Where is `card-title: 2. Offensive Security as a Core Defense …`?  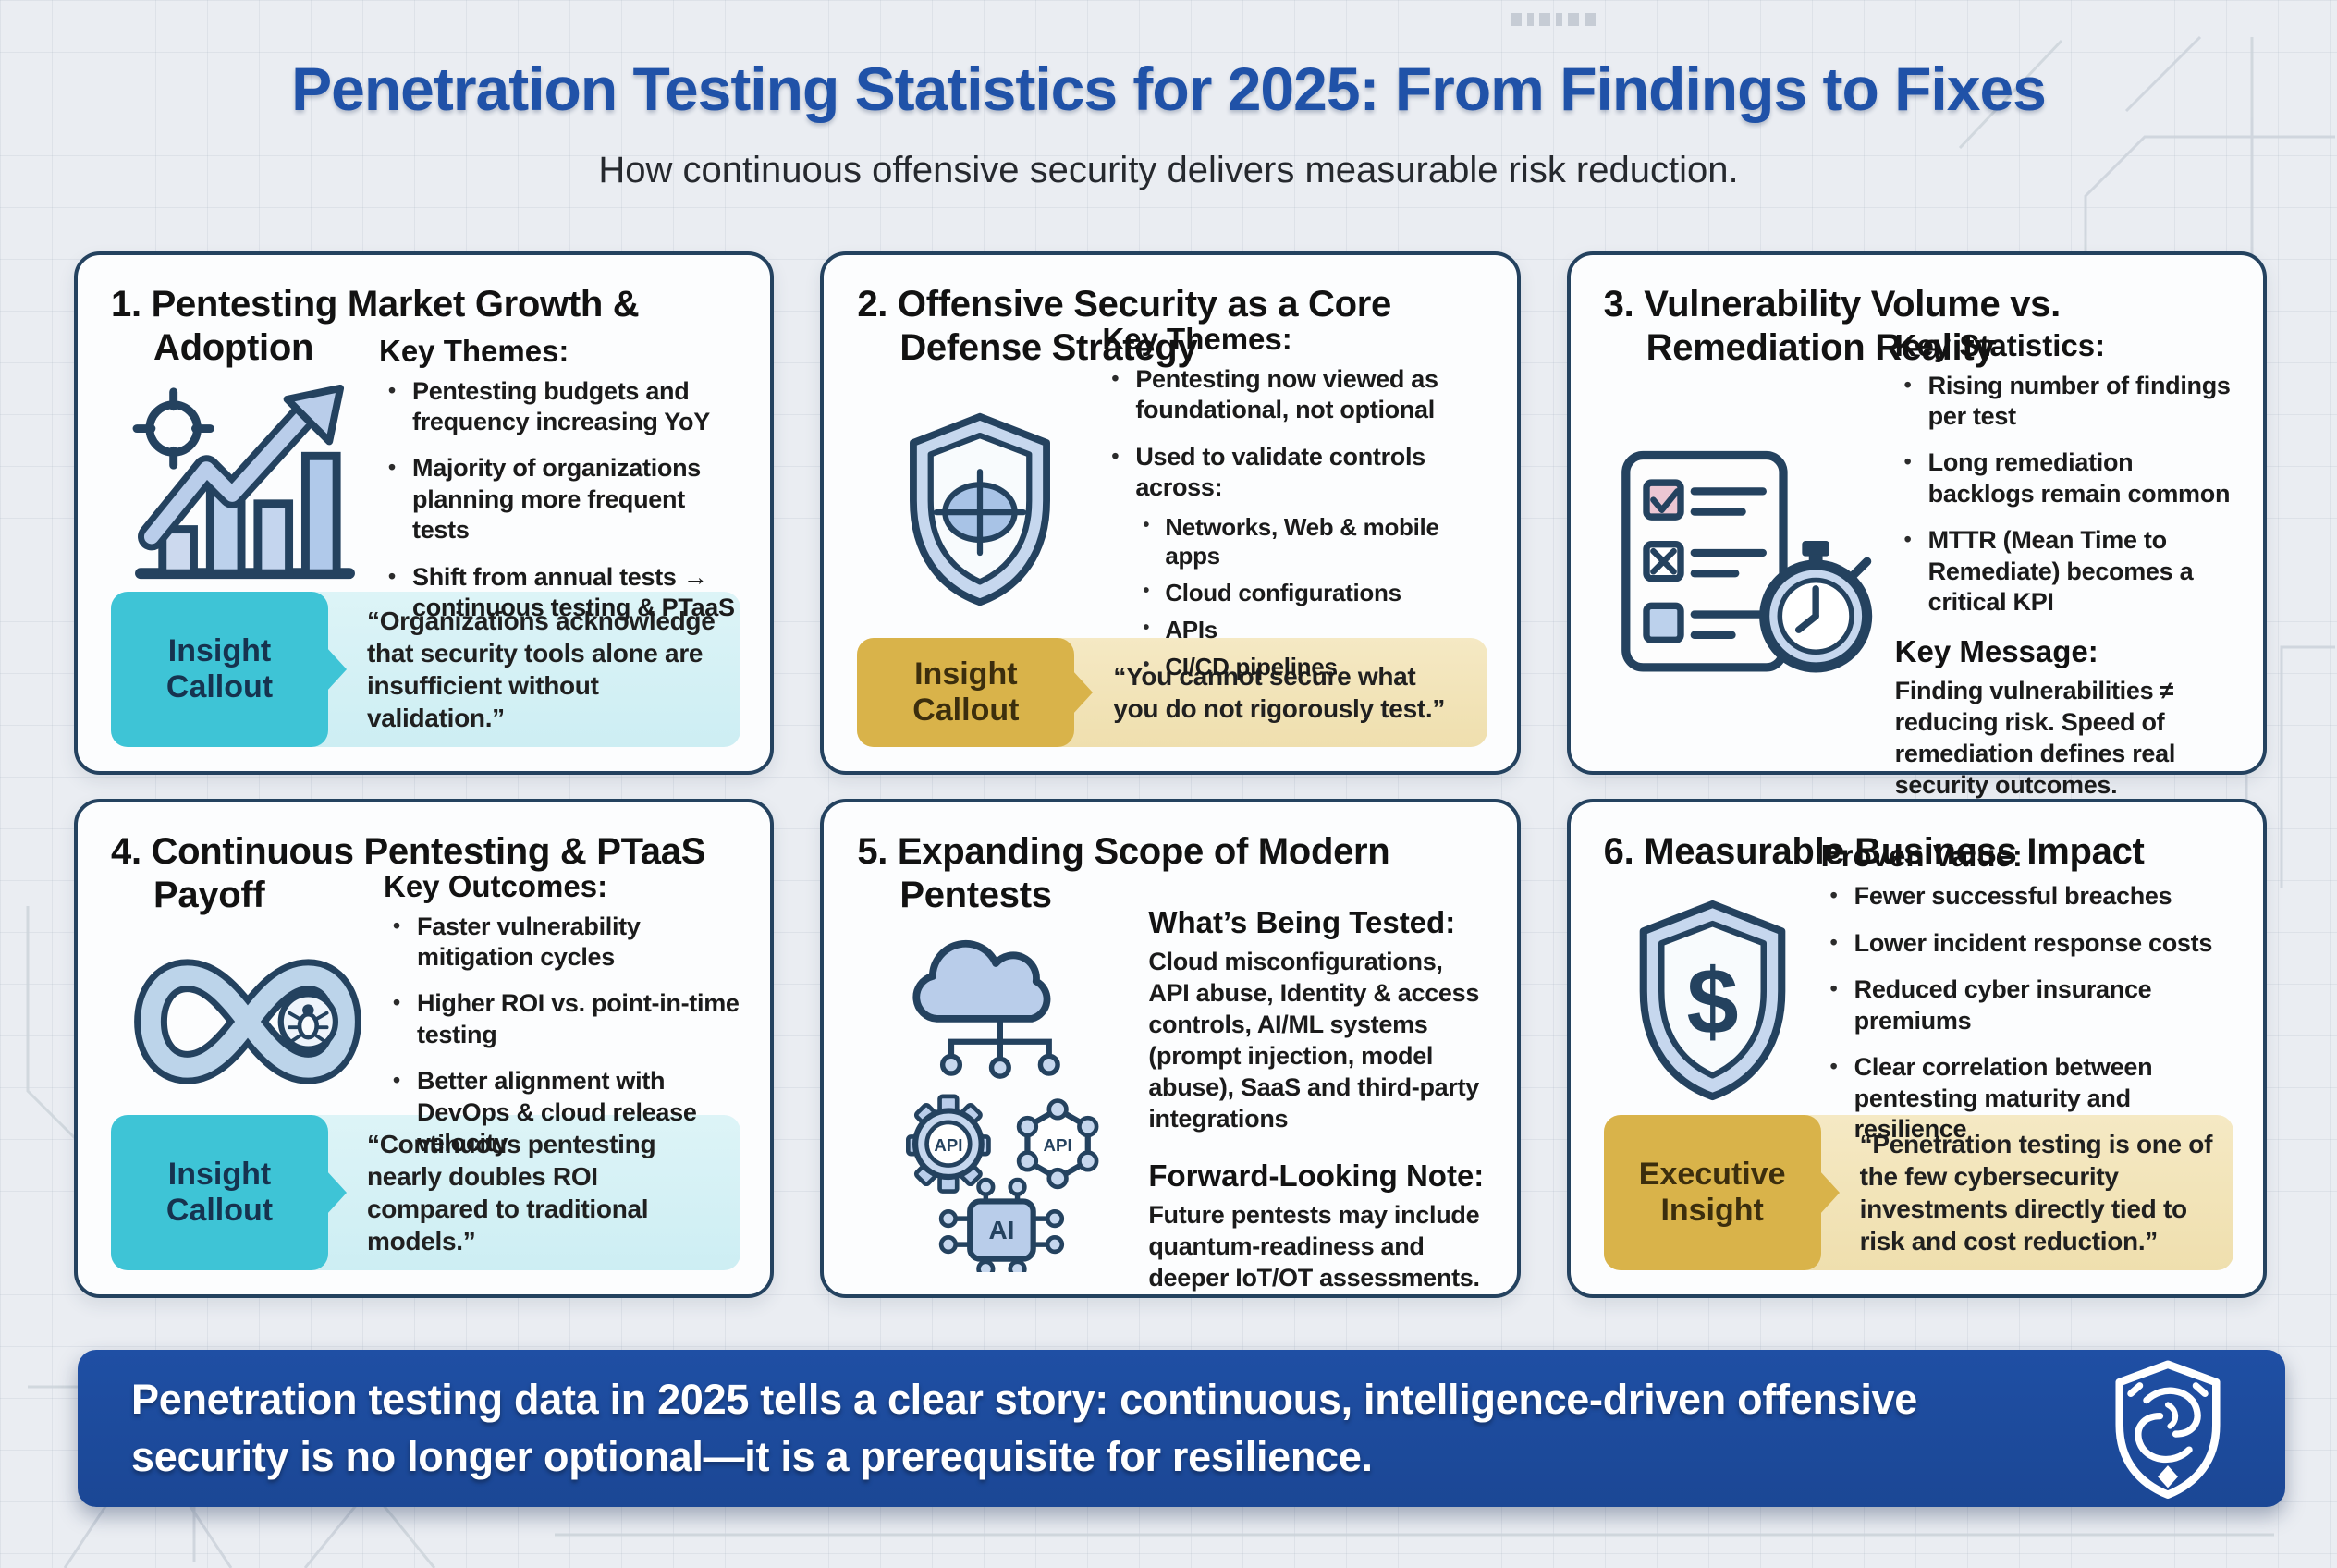
card-title: 2. Offensive Security as a Core Defense … is located at coordinates (1124, 326).